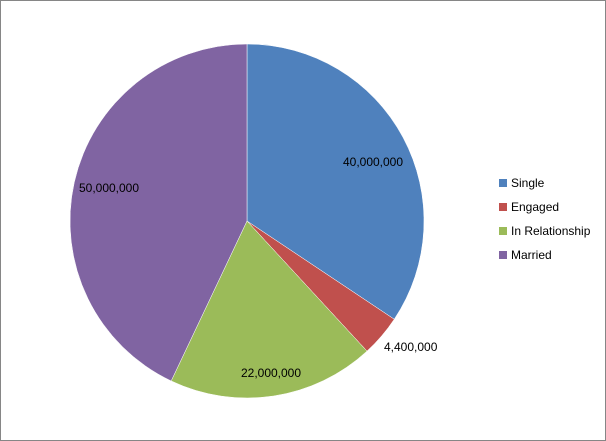 The image size is (606, 441). I want to click on legend-label-in-relationship: In Relationship, so click(551, 231).